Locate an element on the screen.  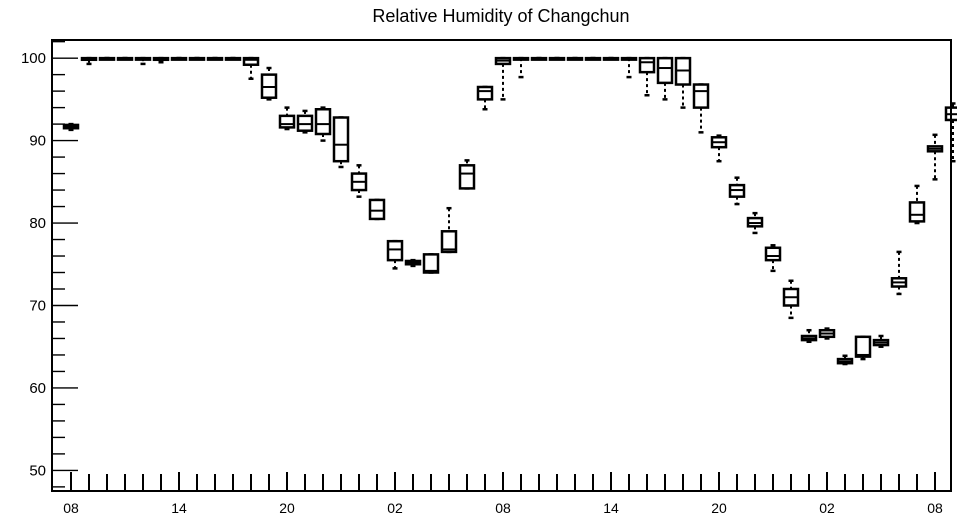
y-tick-label: 70 is located at coordinates (37, 305).